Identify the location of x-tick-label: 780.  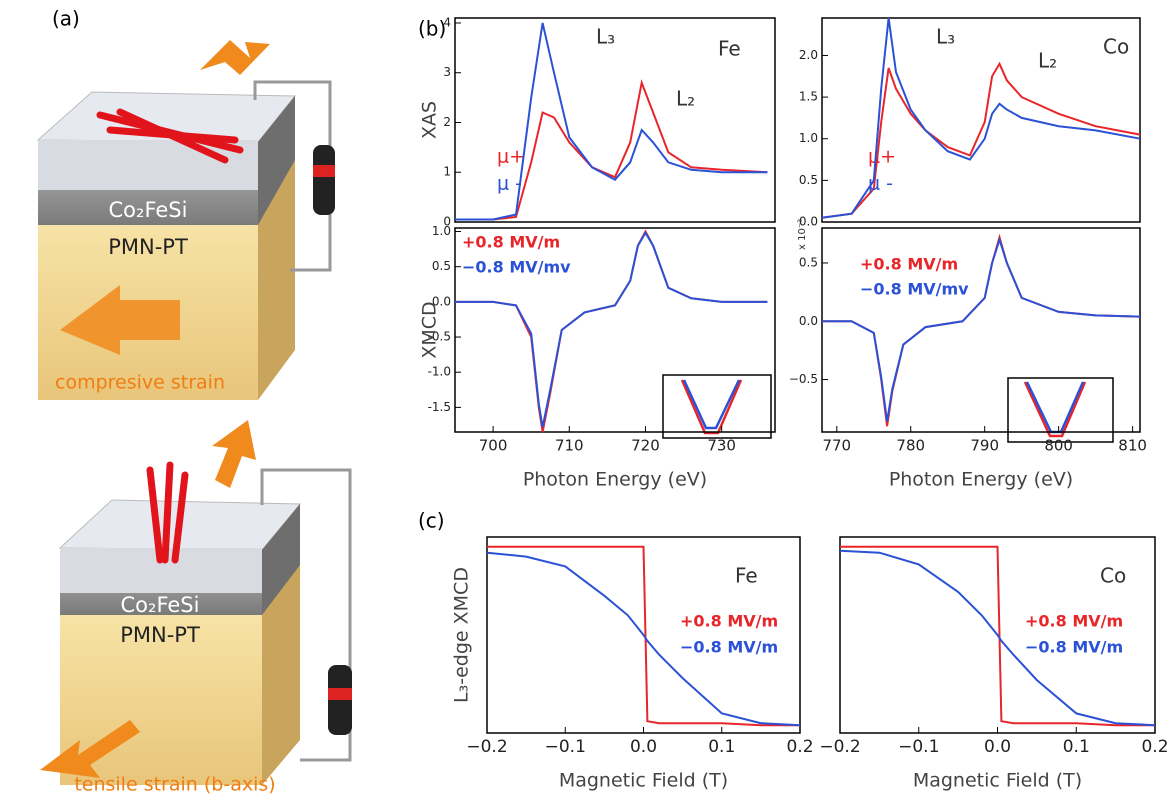
(910, 446).